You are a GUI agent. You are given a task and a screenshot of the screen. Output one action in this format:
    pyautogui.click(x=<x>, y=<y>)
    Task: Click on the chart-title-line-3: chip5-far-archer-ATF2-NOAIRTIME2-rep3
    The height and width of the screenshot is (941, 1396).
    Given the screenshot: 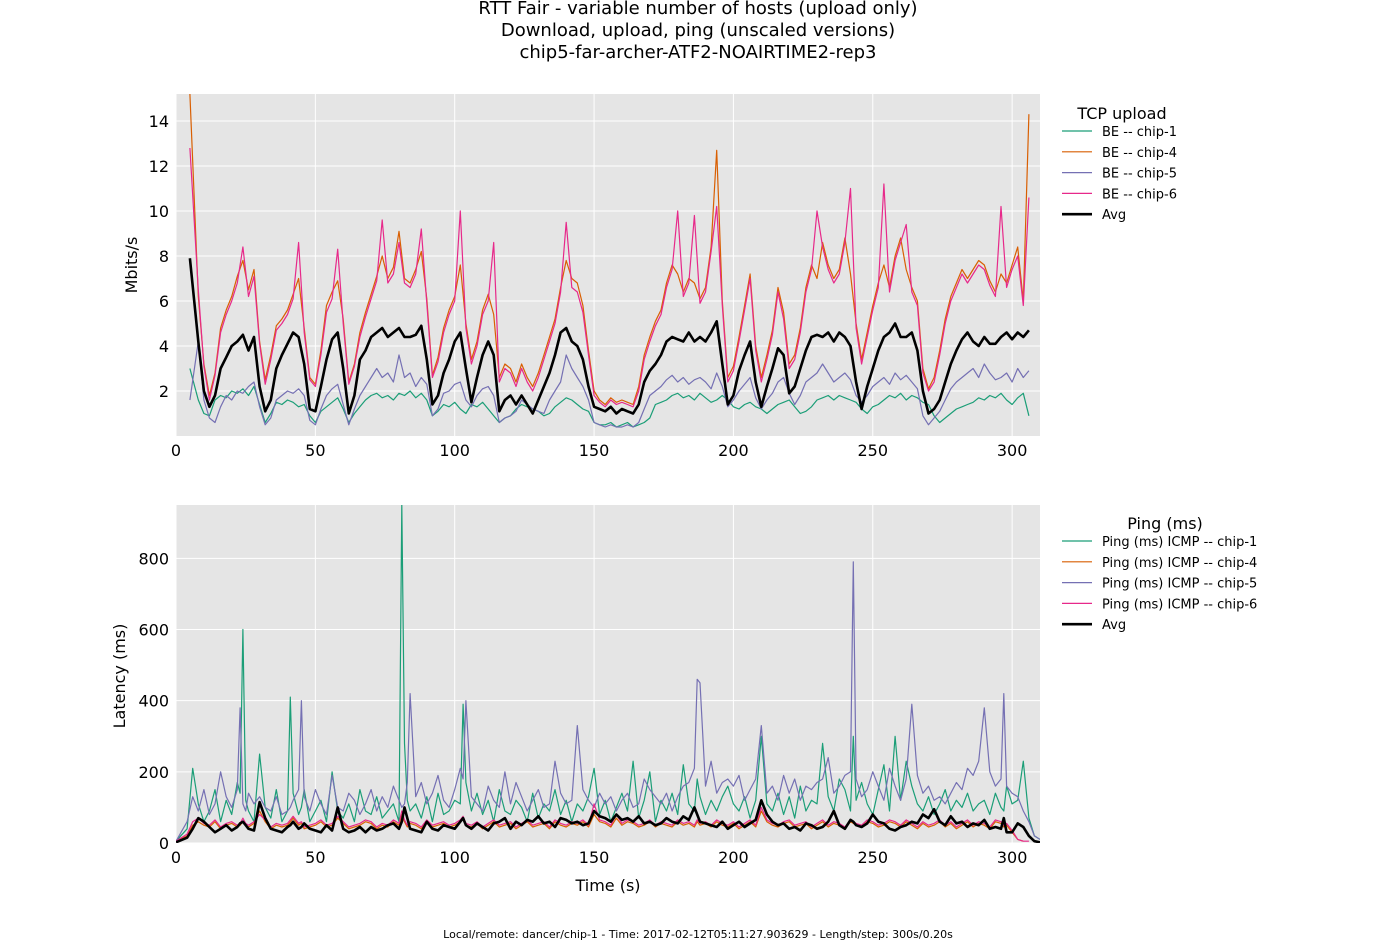 What is the action you would take?
    pyautogui.click(x=698, y=52)
    